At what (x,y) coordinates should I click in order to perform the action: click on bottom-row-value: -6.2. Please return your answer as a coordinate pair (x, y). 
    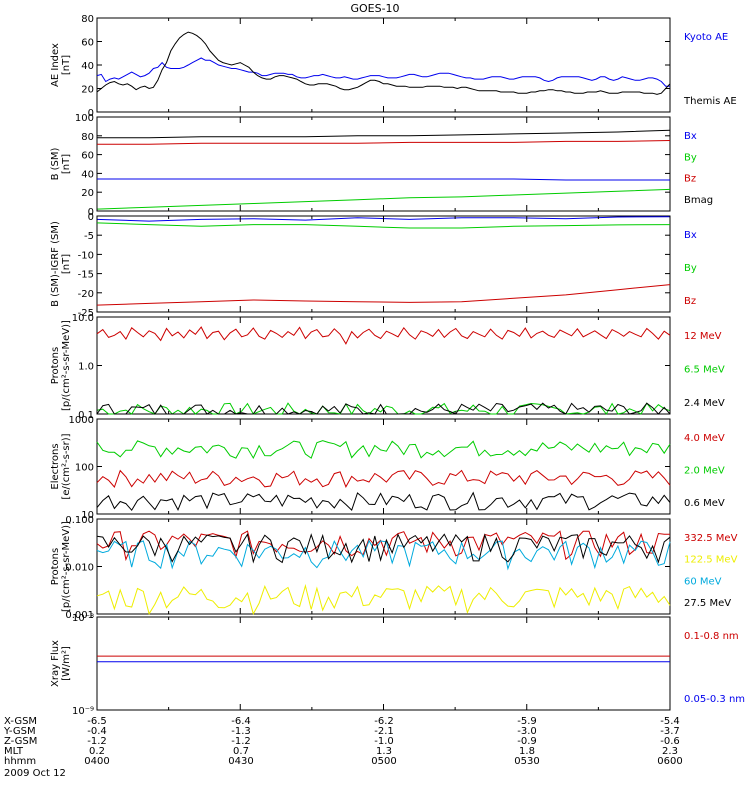
    Looking at the image, I should click on (384, 721).